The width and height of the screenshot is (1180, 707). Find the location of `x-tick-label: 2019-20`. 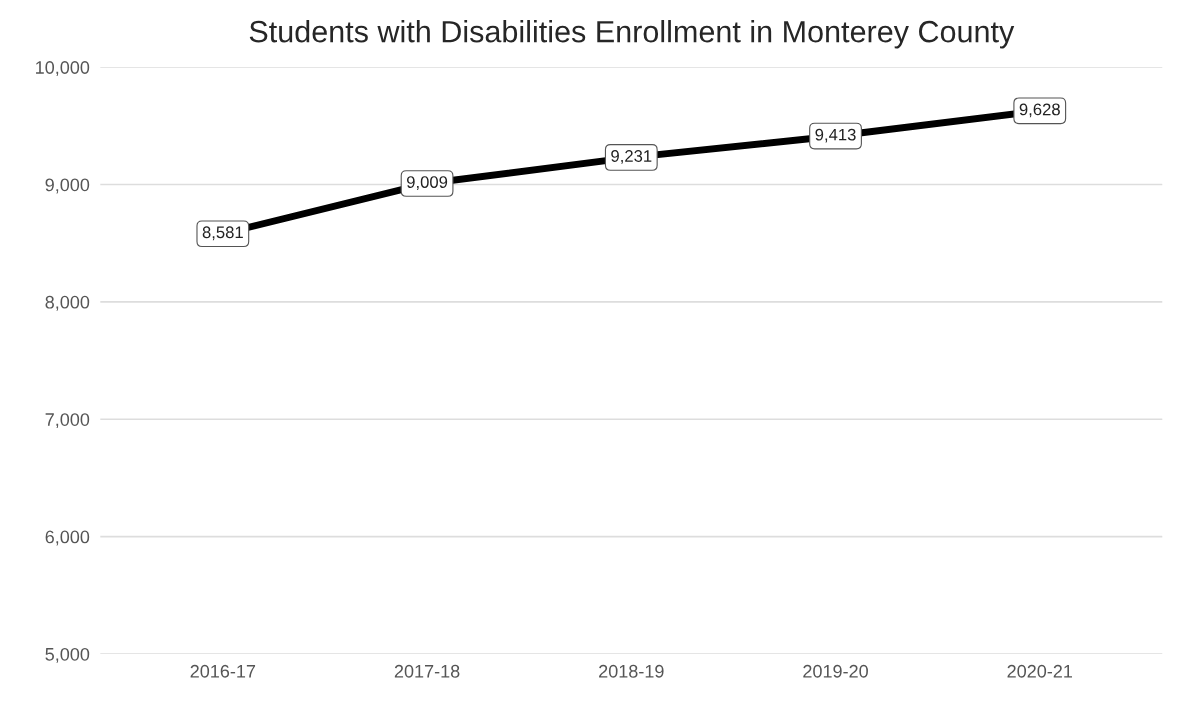

x-tick-label: 2019-20 is located at coordinates (835, 671).